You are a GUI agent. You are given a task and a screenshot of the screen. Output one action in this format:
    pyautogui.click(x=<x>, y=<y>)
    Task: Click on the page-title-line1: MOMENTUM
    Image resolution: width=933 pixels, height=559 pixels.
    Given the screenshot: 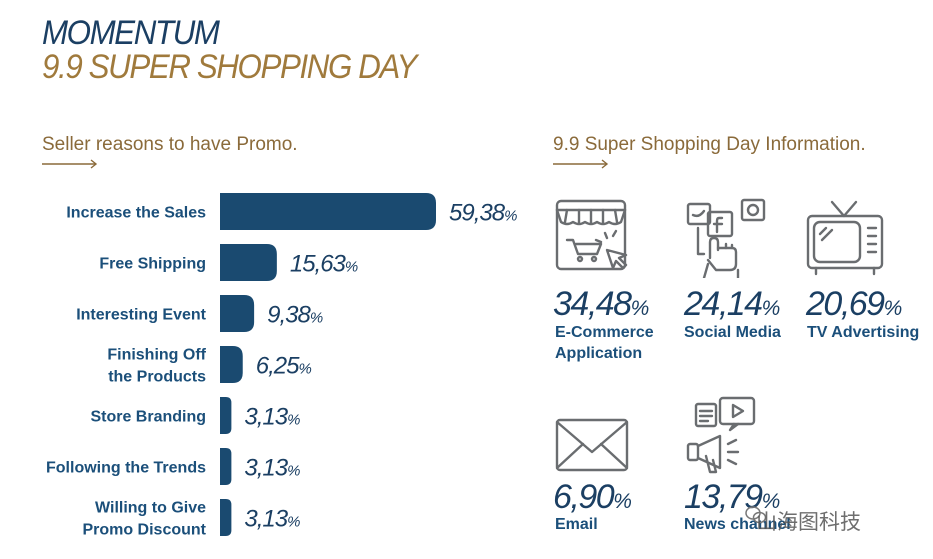 What is the action you would take?
    pyautogui.click(x=131, y=33)
    